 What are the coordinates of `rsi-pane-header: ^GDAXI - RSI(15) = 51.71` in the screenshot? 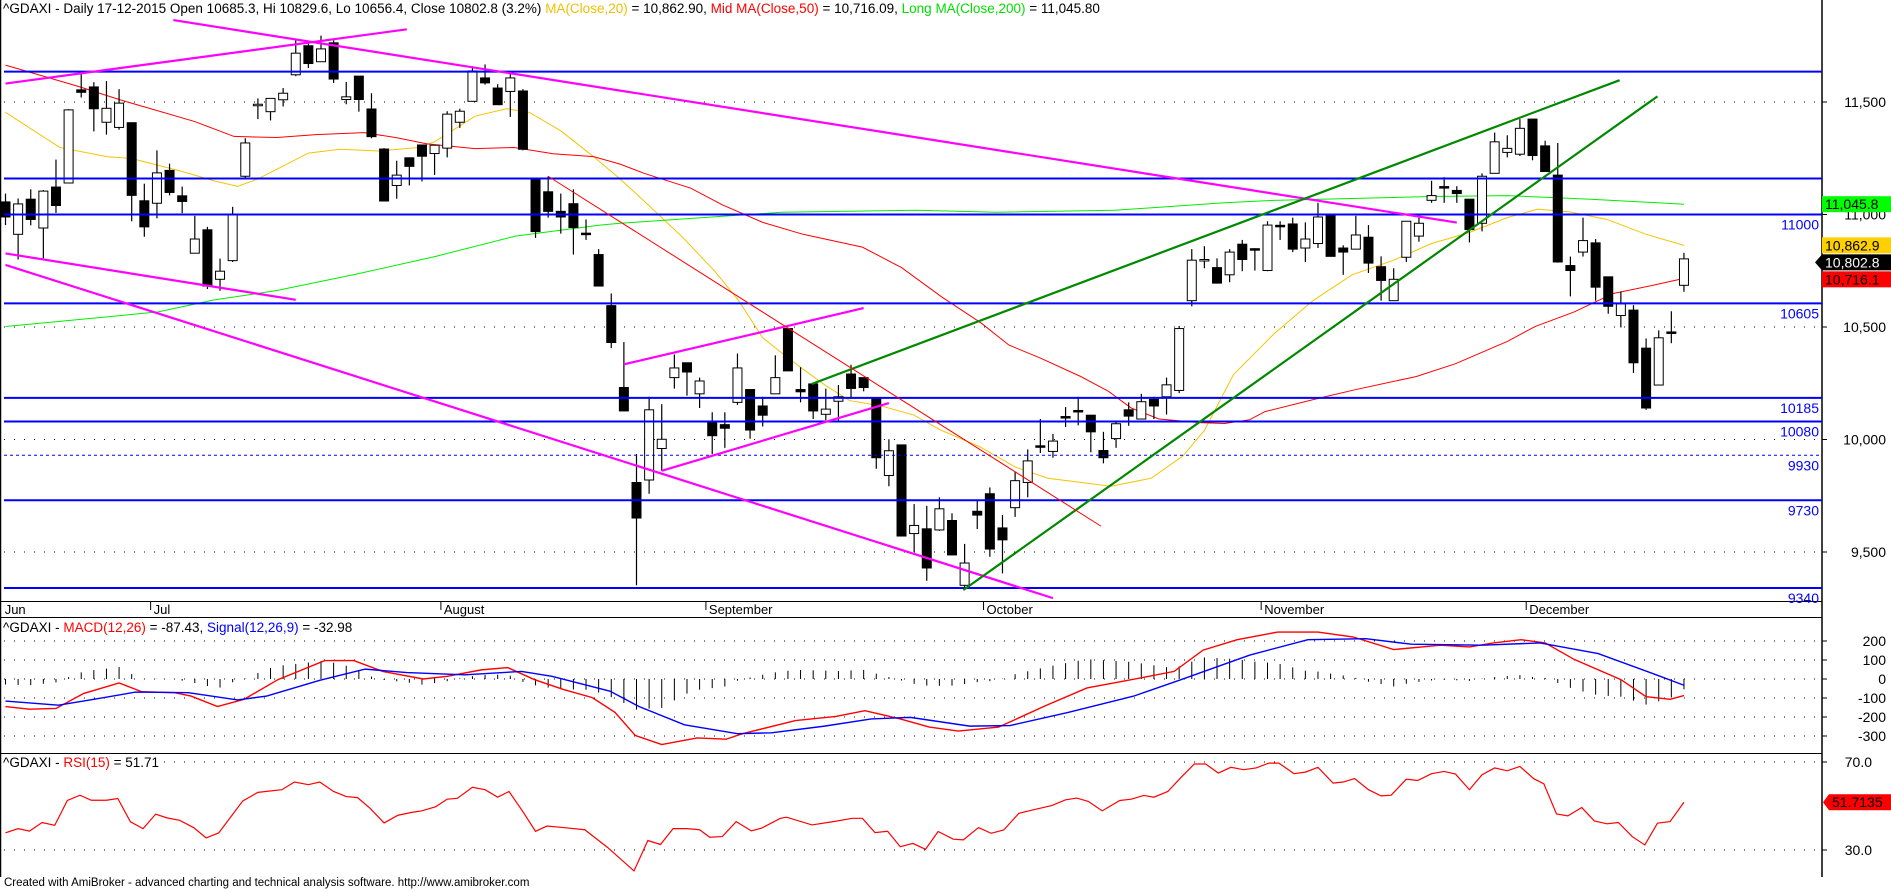 It's located at (81, 762).